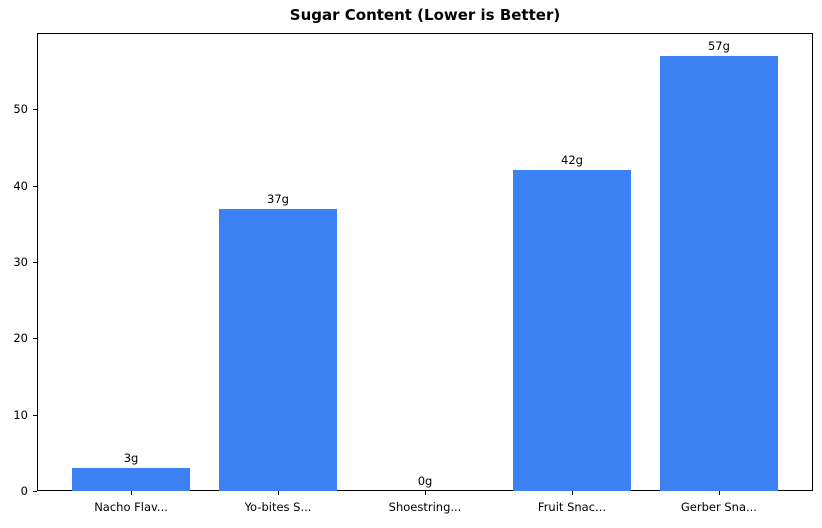  What do you see at coordinates (20, 338) in the screenshot?
I see `y-tick-label-2: 20` at bounding box center [20, 338].